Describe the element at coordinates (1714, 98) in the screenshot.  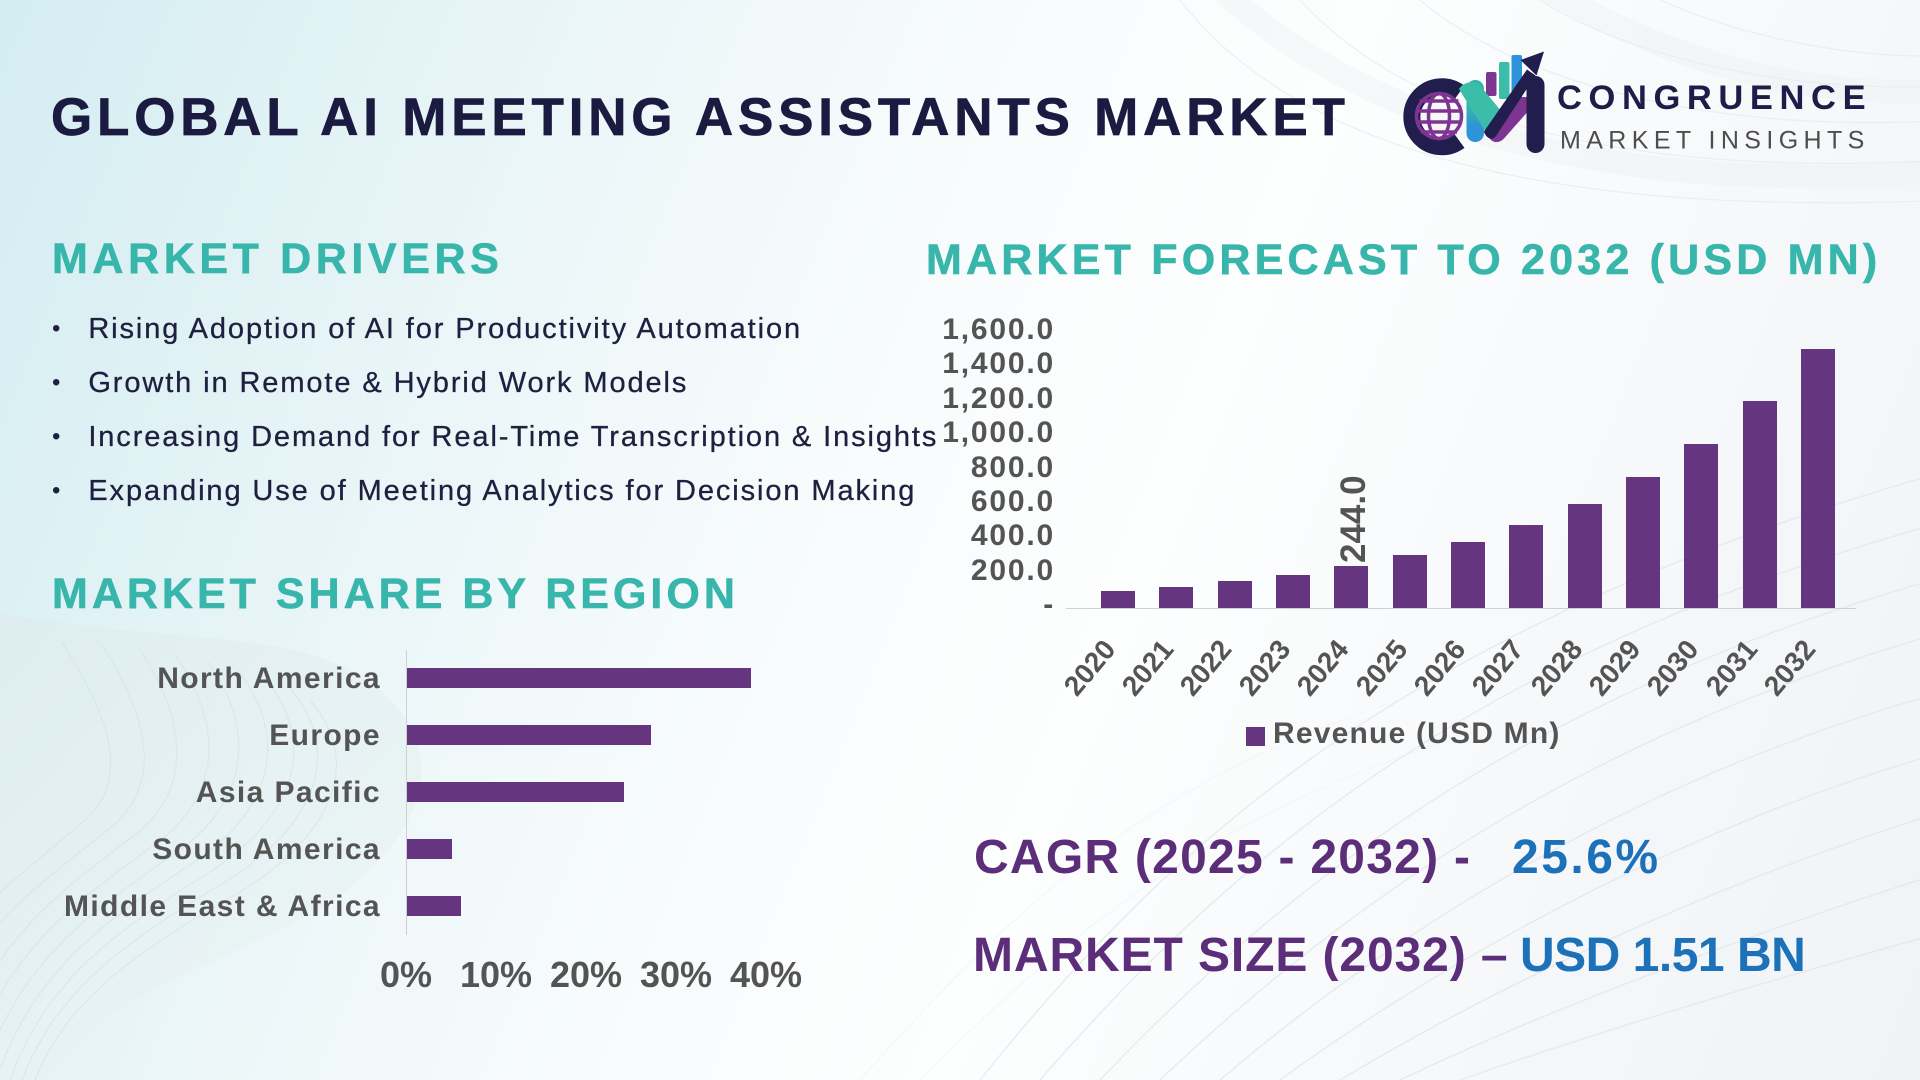
I see `svg-text: CONGRUENCE` at that location.